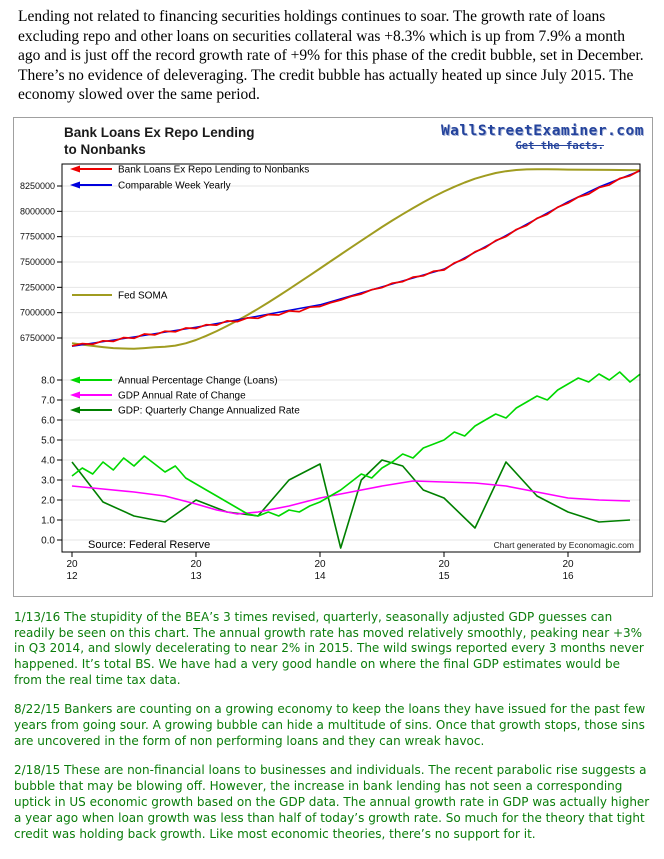  What do you see at coordinates (37, 262) in the screenshot?
I see `y-tick-label: 7500000` at bounding box center [37, 262].